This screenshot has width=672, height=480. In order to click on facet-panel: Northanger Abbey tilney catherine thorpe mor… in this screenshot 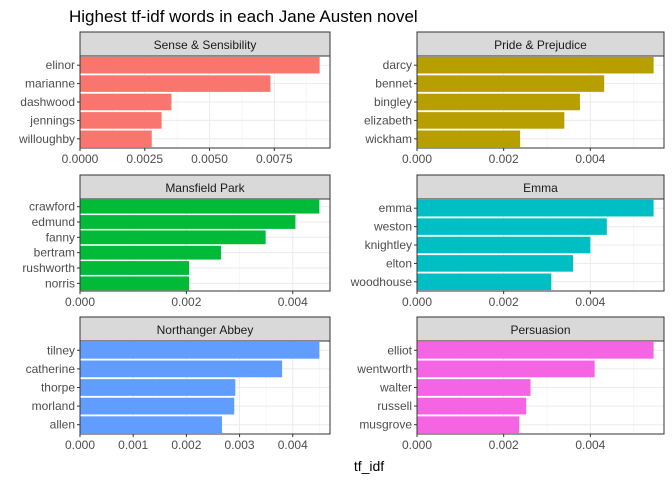, I will do `click(178, 384)`.